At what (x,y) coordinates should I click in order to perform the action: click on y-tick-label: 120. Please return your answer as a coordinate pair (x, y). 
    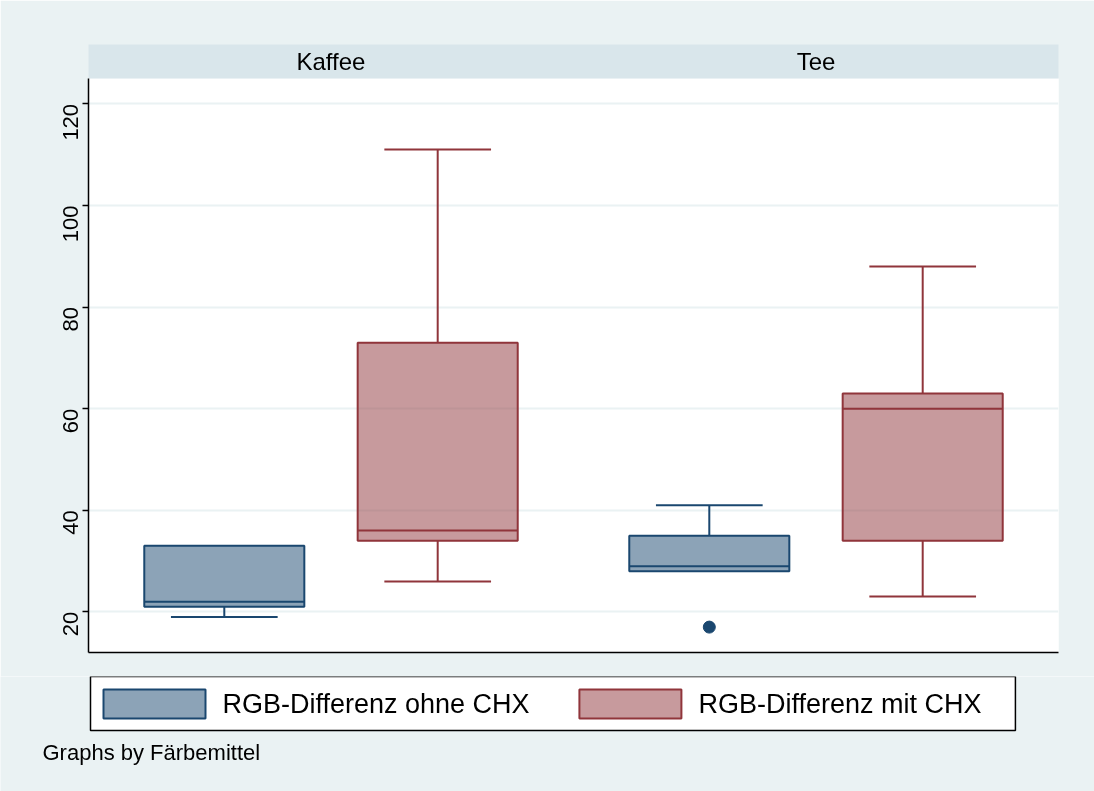
    Looking at the image, I should click on (70, 122).